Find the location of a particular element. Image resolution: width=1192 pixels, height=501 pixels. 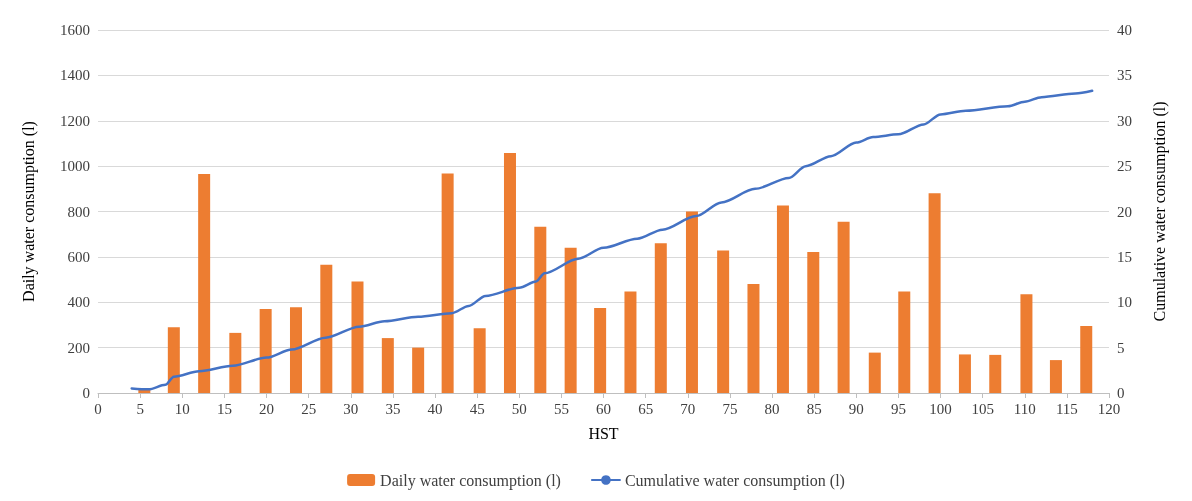

x-tick-label: 40 is located at coordinates (435, 408).